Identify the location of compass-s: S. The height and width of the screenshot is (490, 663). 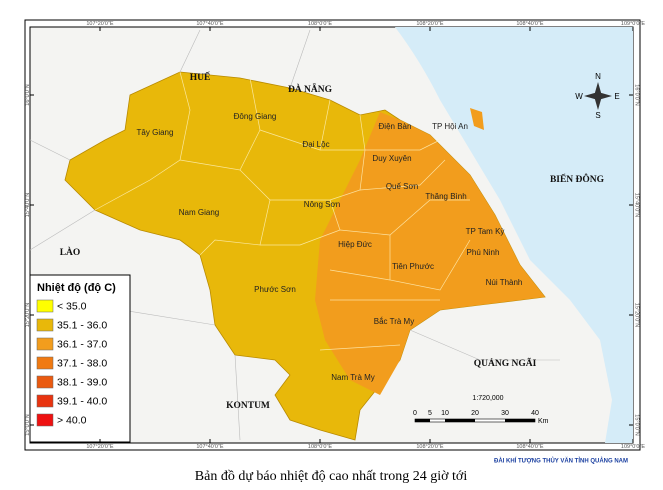
(597, 115).